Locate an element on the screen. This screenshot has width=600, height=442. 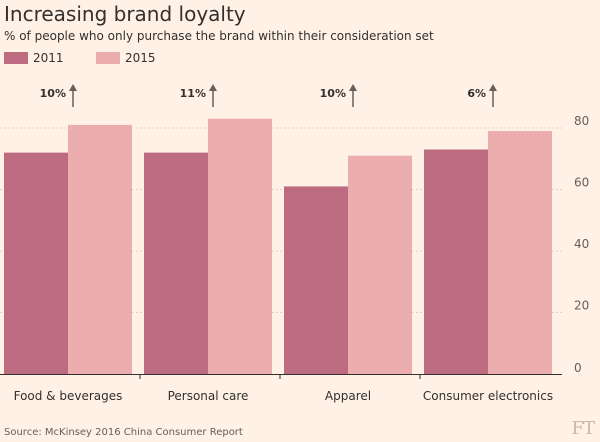
legend-swatch-2015 is located at coordinates (108, 58).